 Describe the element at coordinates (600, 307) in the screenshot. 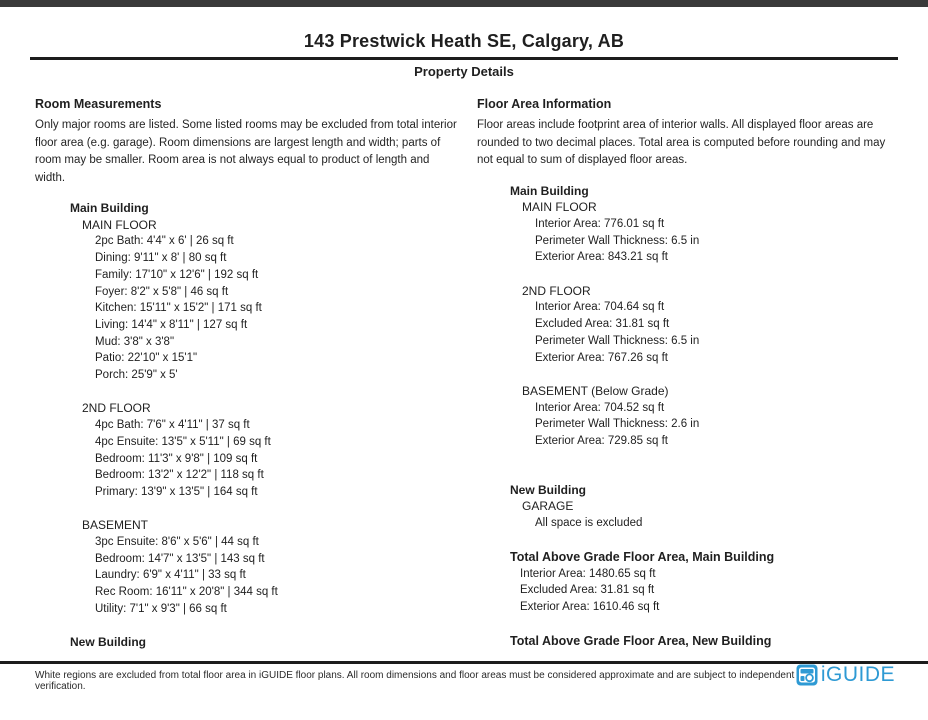

I see `area-item: Interior Area: 704.64 sq ft` at that location.